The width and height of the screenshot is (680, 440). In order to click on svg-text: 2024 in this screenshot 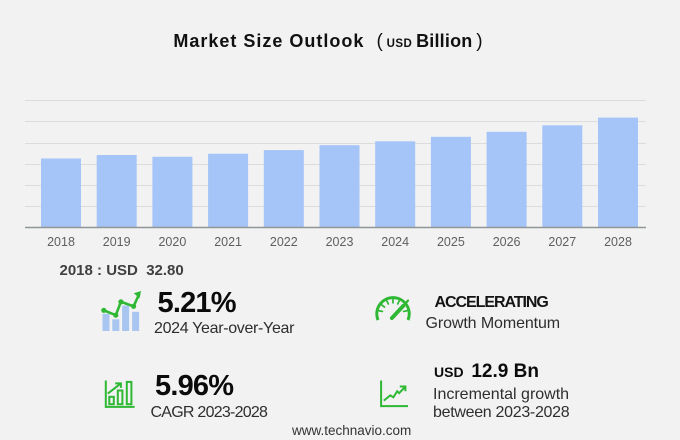, I will do `click(395, 242)`.